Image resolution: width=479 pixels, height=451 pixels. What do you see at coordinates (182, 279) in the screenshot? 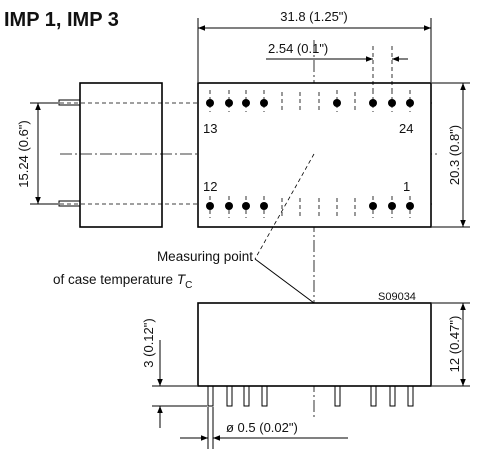
I see `temperature-symbol: T` at bounding box center [182, 279].